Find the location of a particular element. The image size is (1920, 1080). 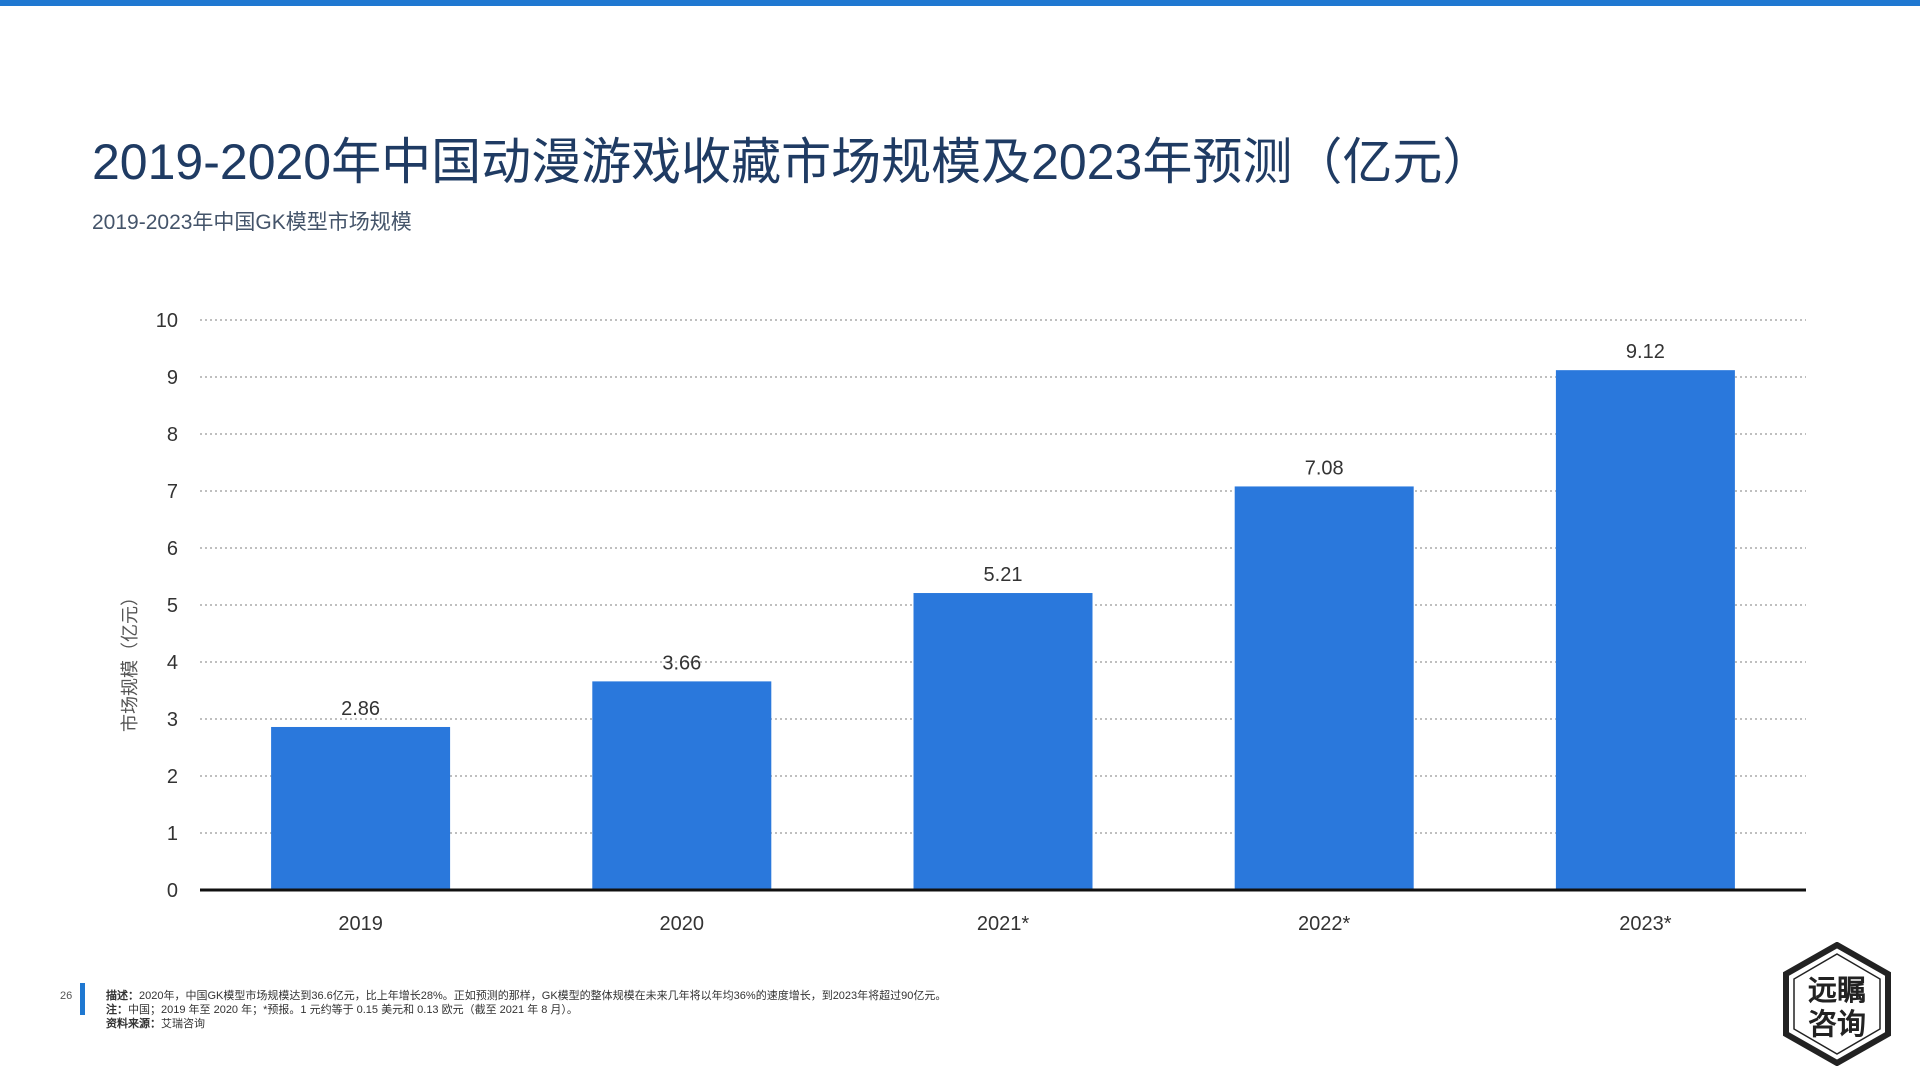

y-tick-label: 4 is located at coordinates (172, 663).